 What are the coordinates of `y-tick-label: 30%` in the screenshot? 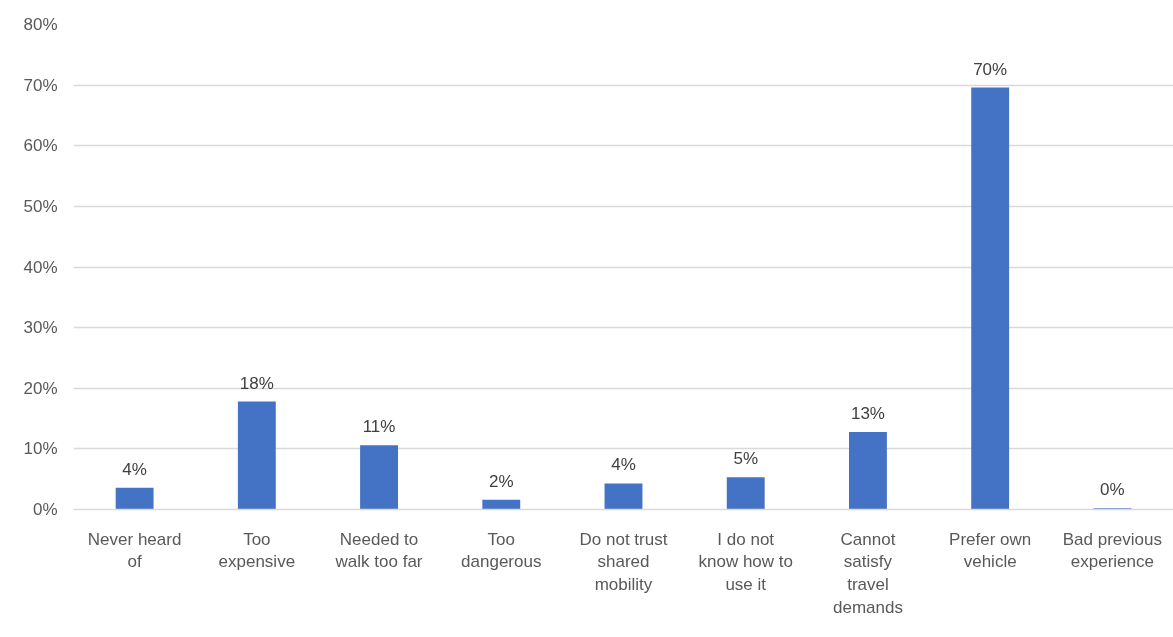 It's located at (40, 328).